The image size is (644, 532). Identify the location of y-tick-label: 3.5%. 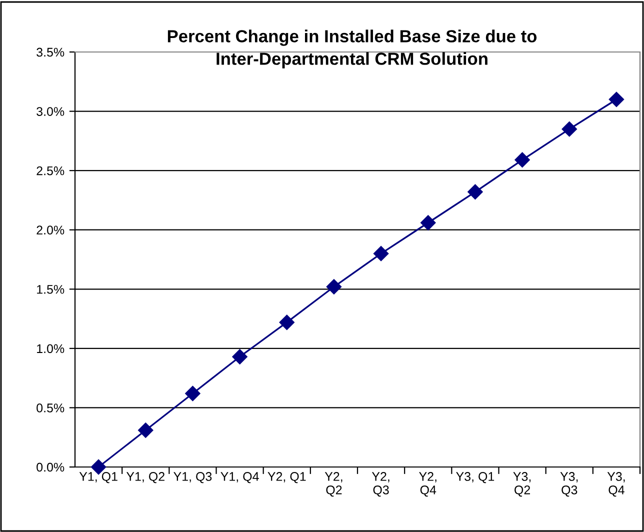
(50, 52).